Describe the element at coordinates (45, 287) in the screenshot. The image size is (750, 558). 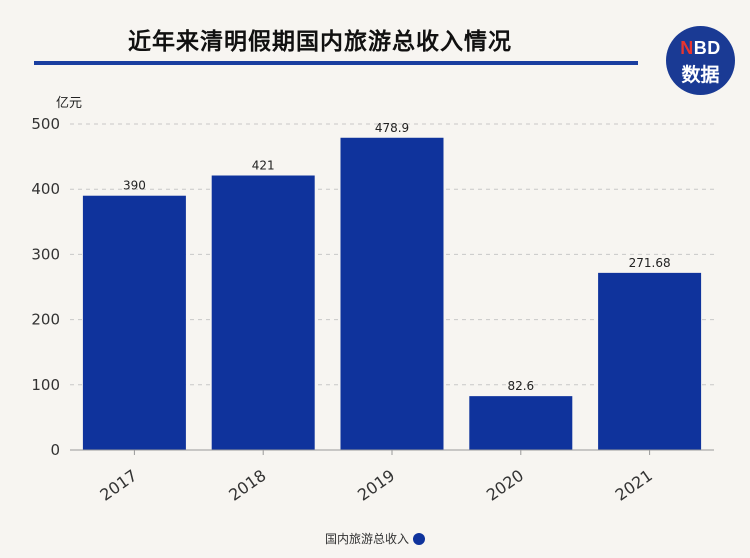
I see `y-axis: 0 100 200 300 400 500` at that location.